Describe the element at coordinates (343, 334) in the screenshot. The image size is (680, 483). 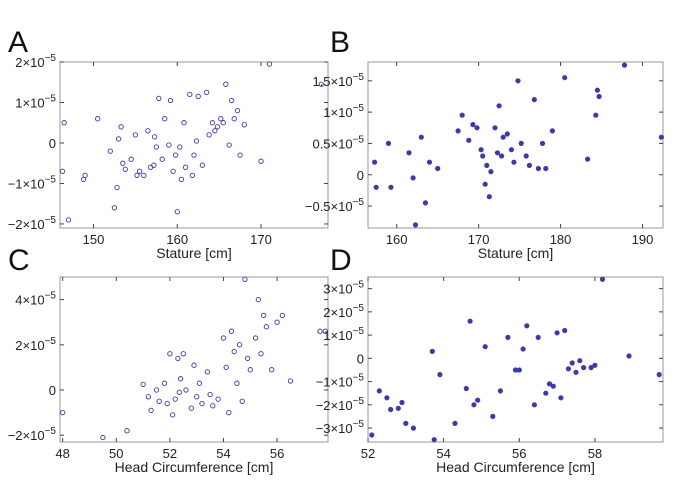
I see `y-tick-label: 1×10⁻⁵` at that location.